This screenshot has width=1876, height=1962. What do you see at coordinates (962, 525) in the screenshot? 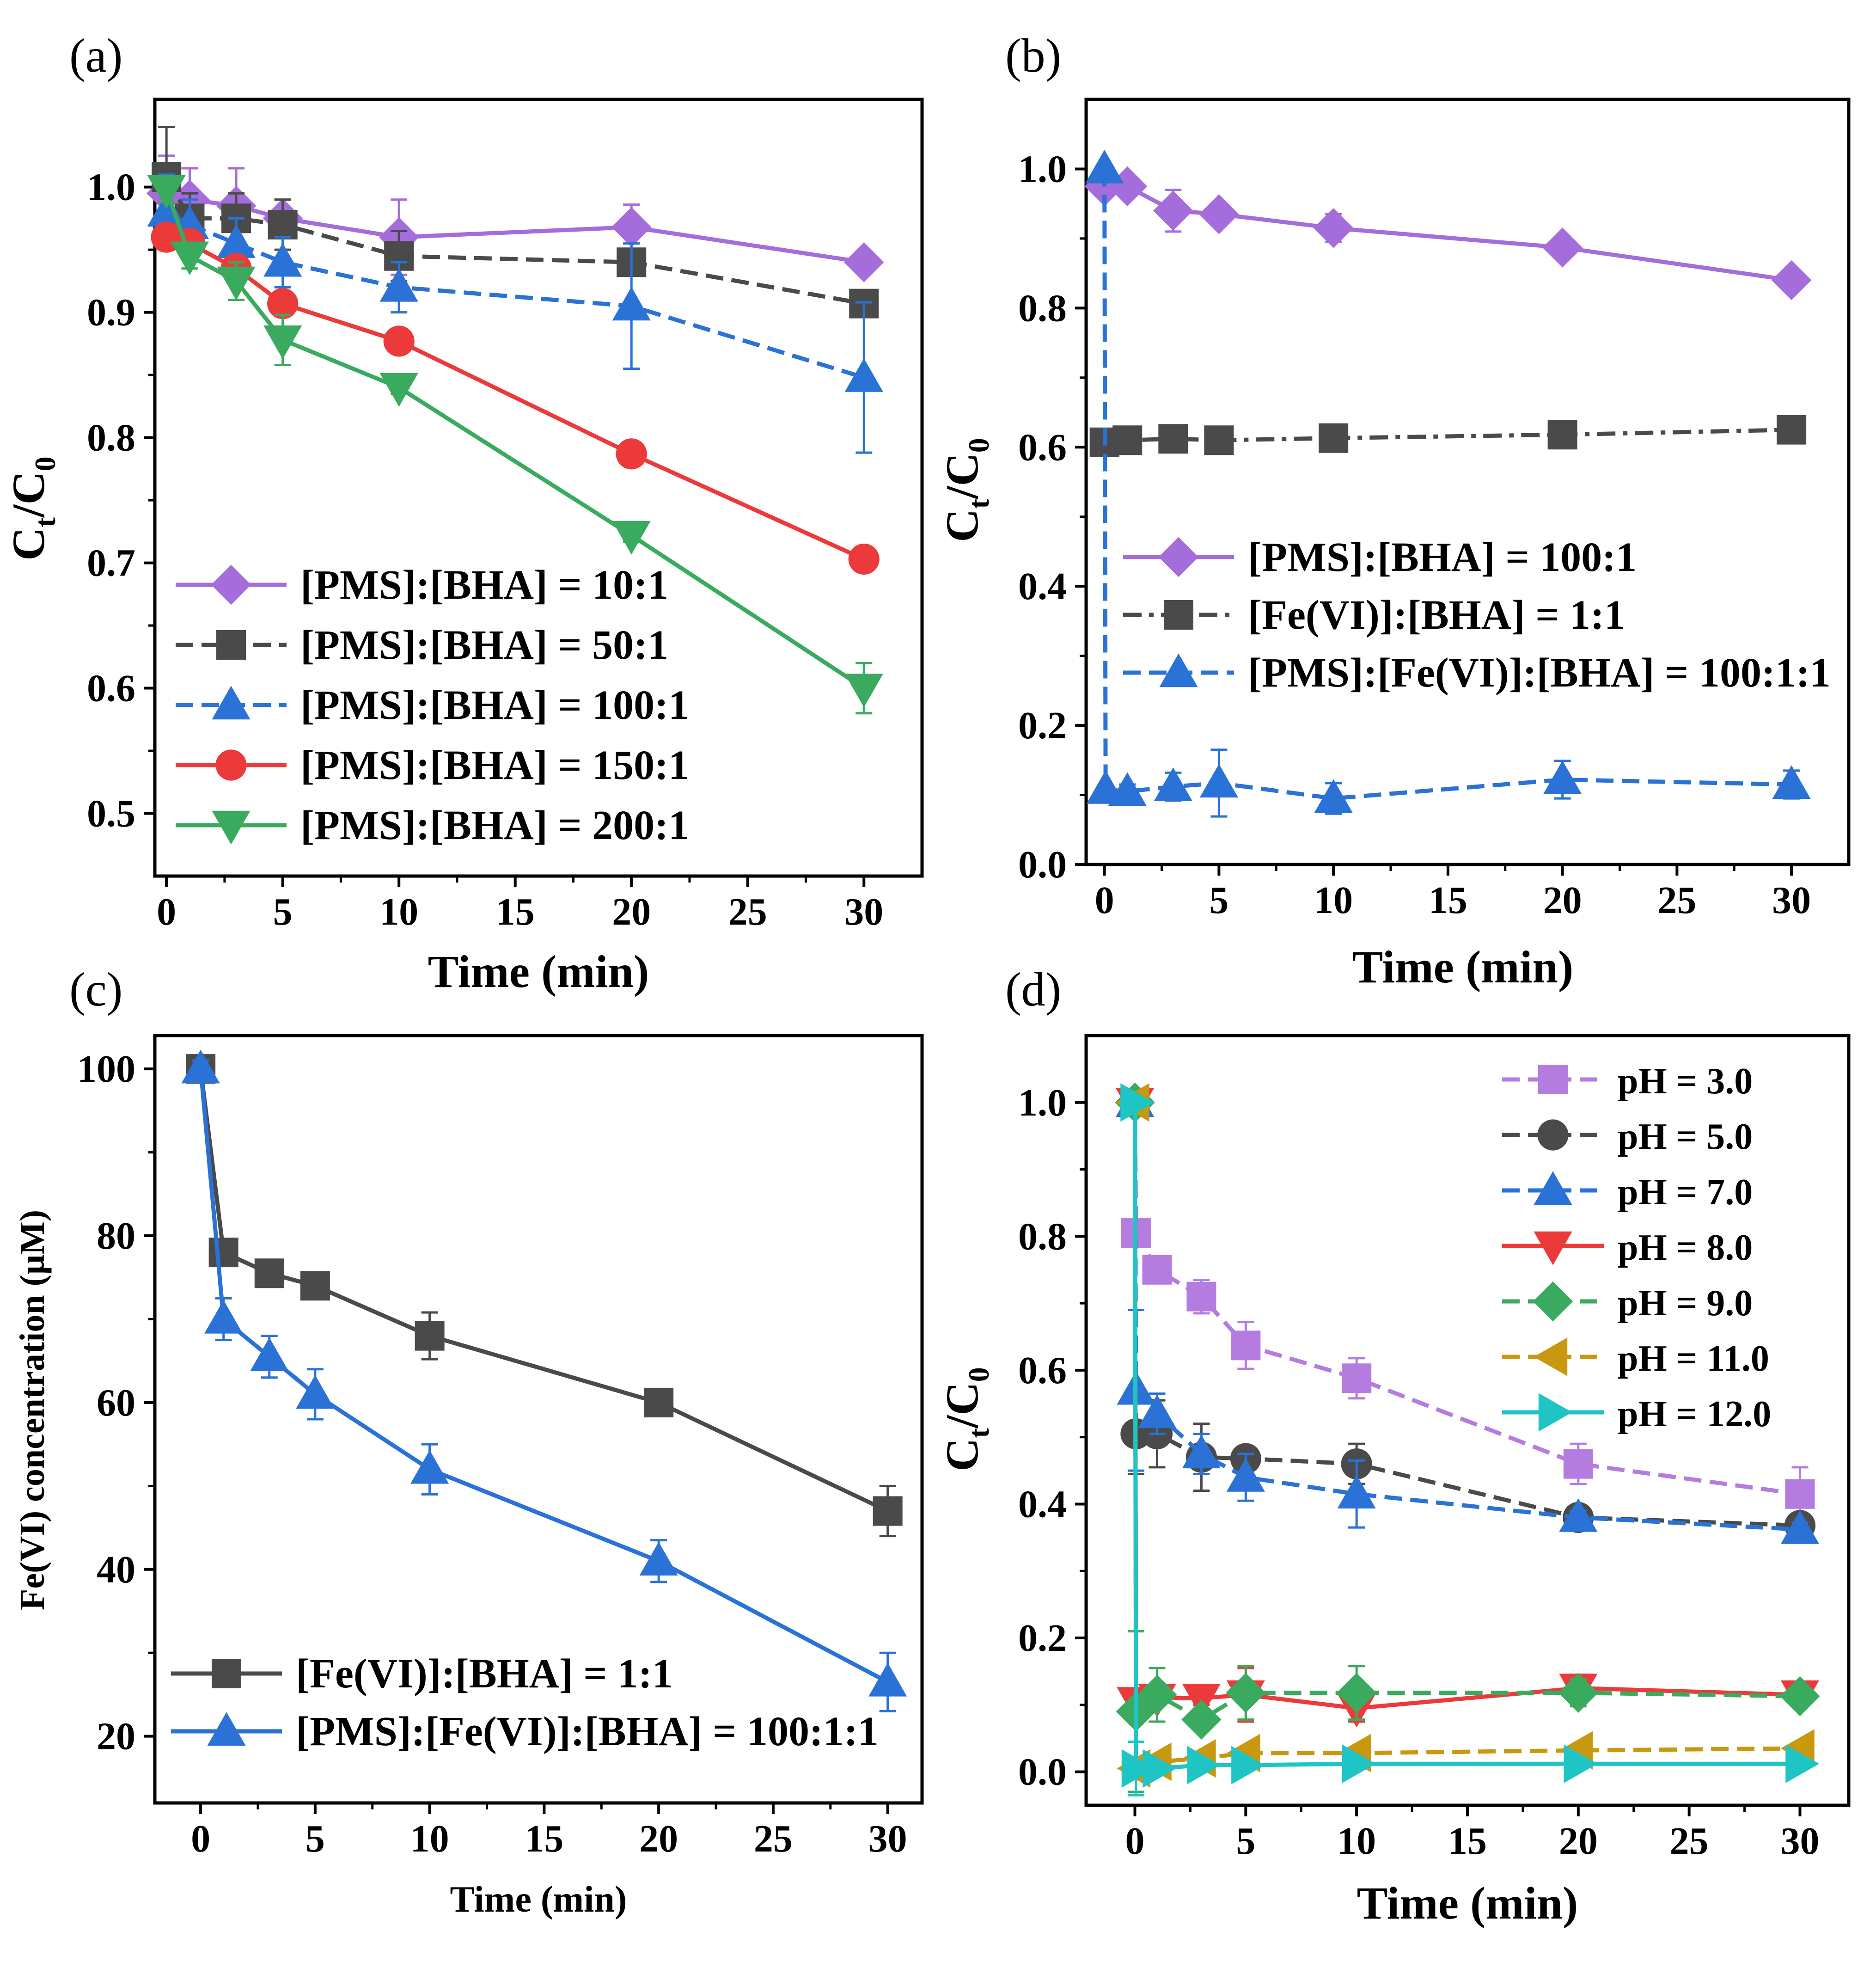
I see `y-axis-label-part: C` at bounding box center [962, 525].